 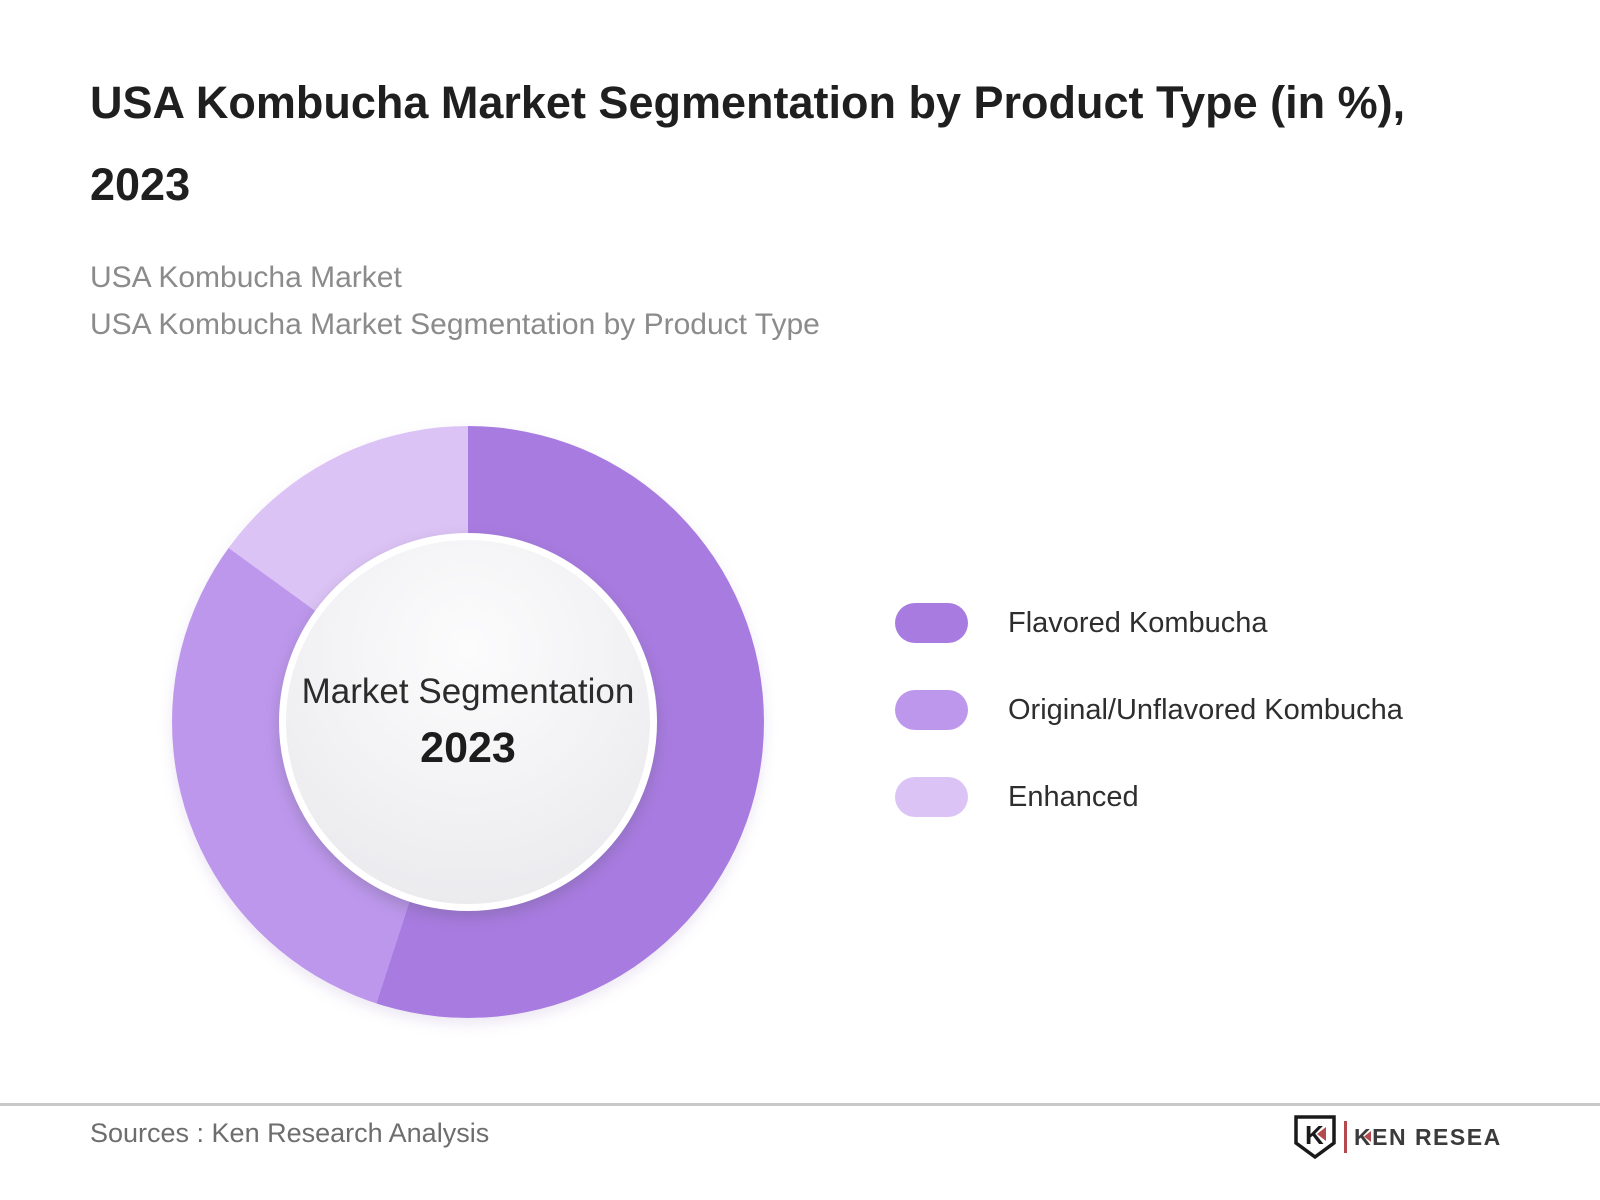 What do you see at coordinates (1427, 1137) in the screenshot?
I see `logo-wordmark: KEN RESEARCH` at bounding box center [1427, 1137].